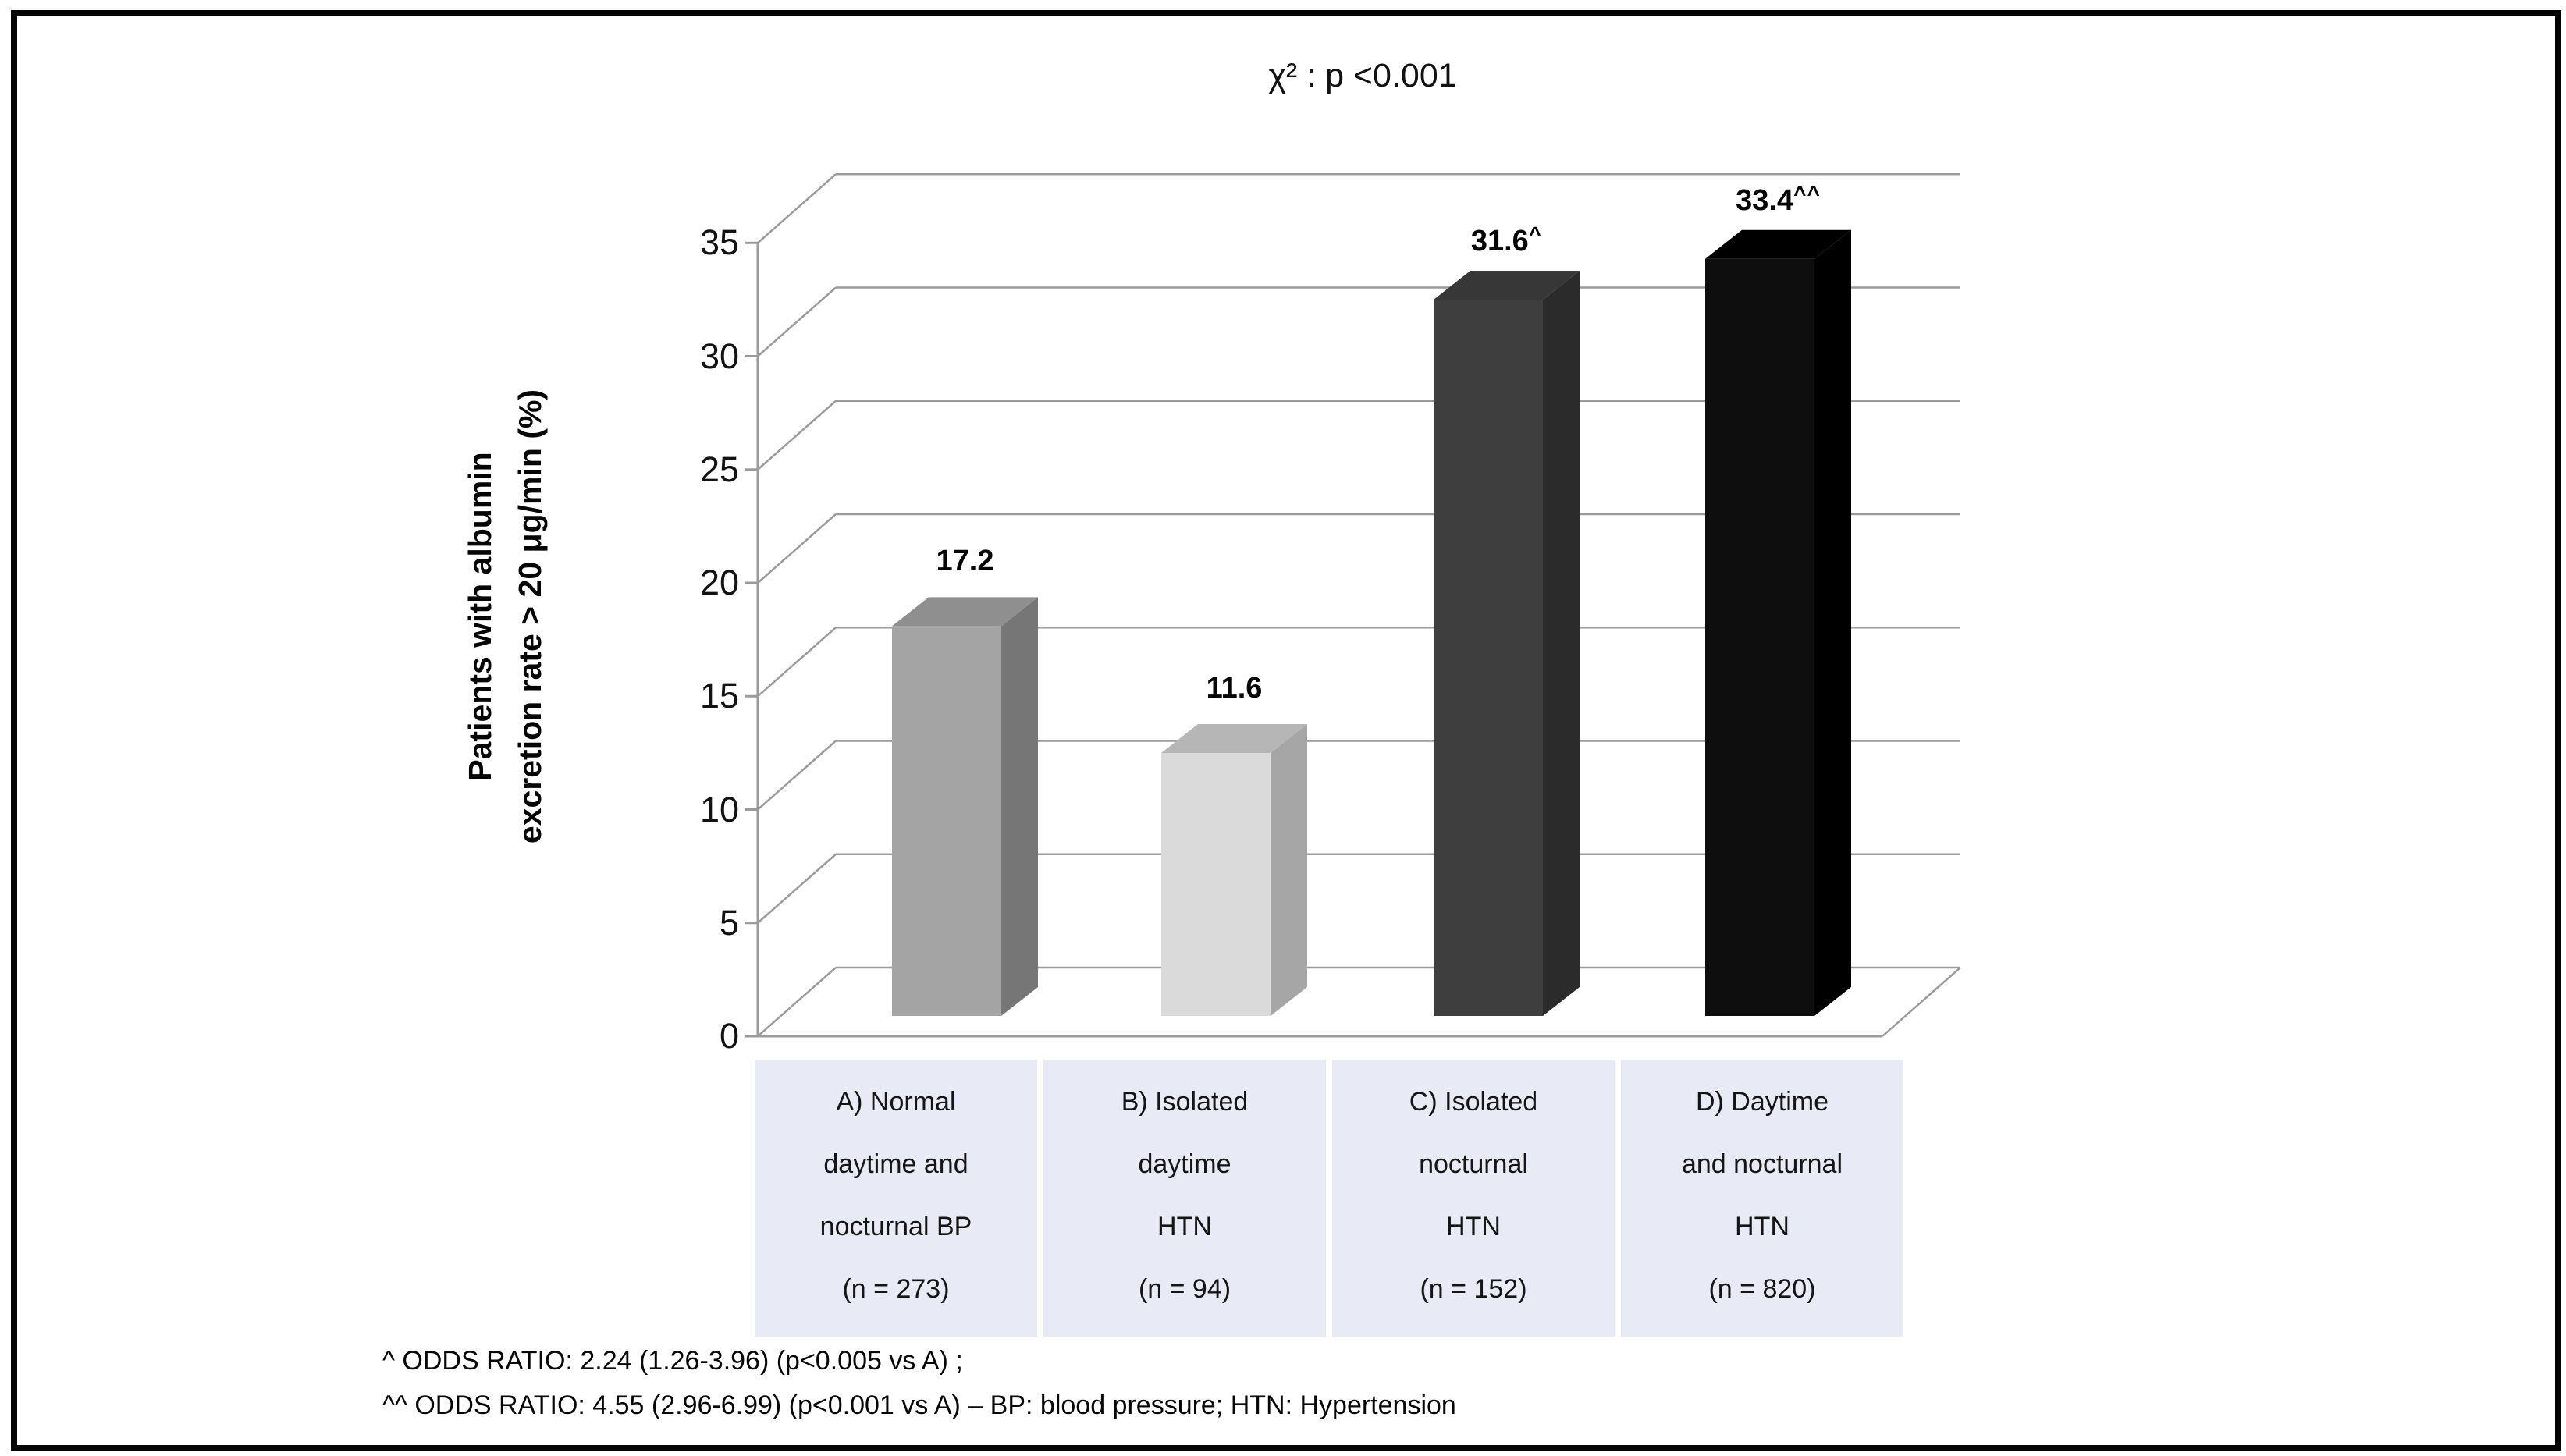  I want to click on bar-value: 17.2, so click(965, 561).